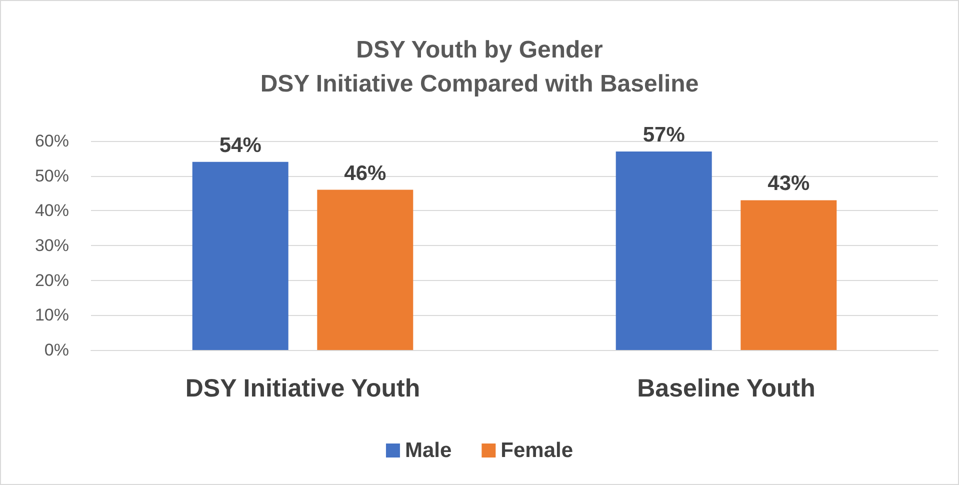 The height and width of the screenshot is (485, 959). Describe the element at coordinates (51, 280) in the screenshot. I see `y-tick-label: 20%` at that location.